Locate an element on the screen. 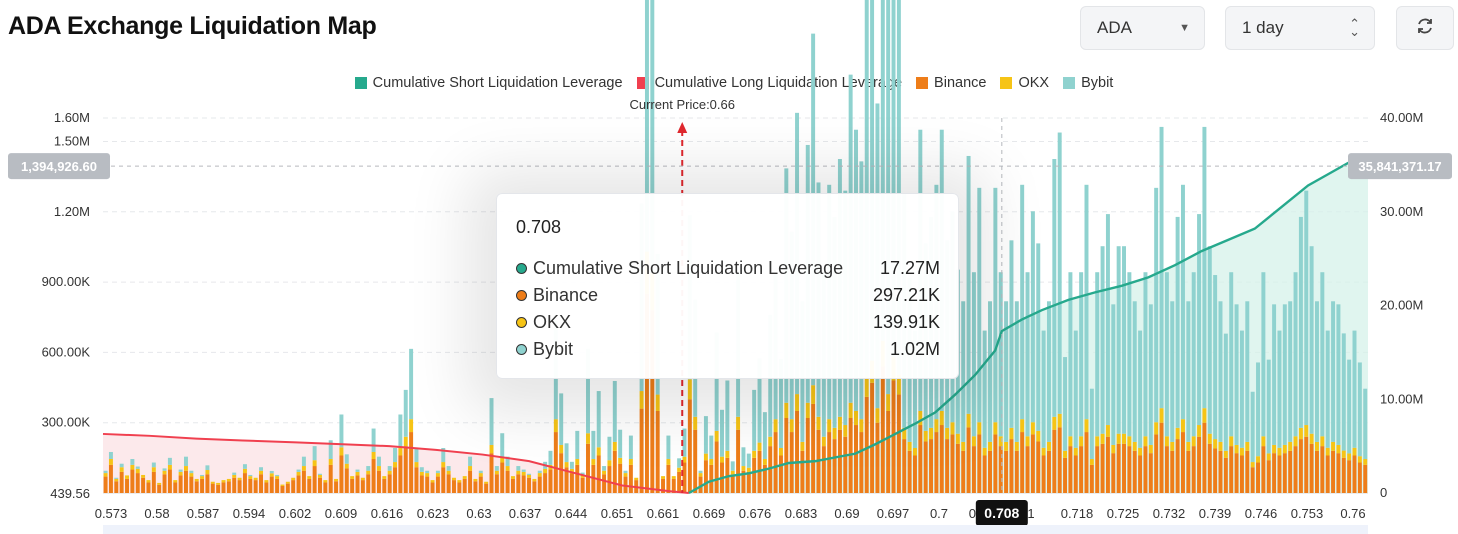  tooltip-row-value: 1.02M is located at coordinates (914, 349).